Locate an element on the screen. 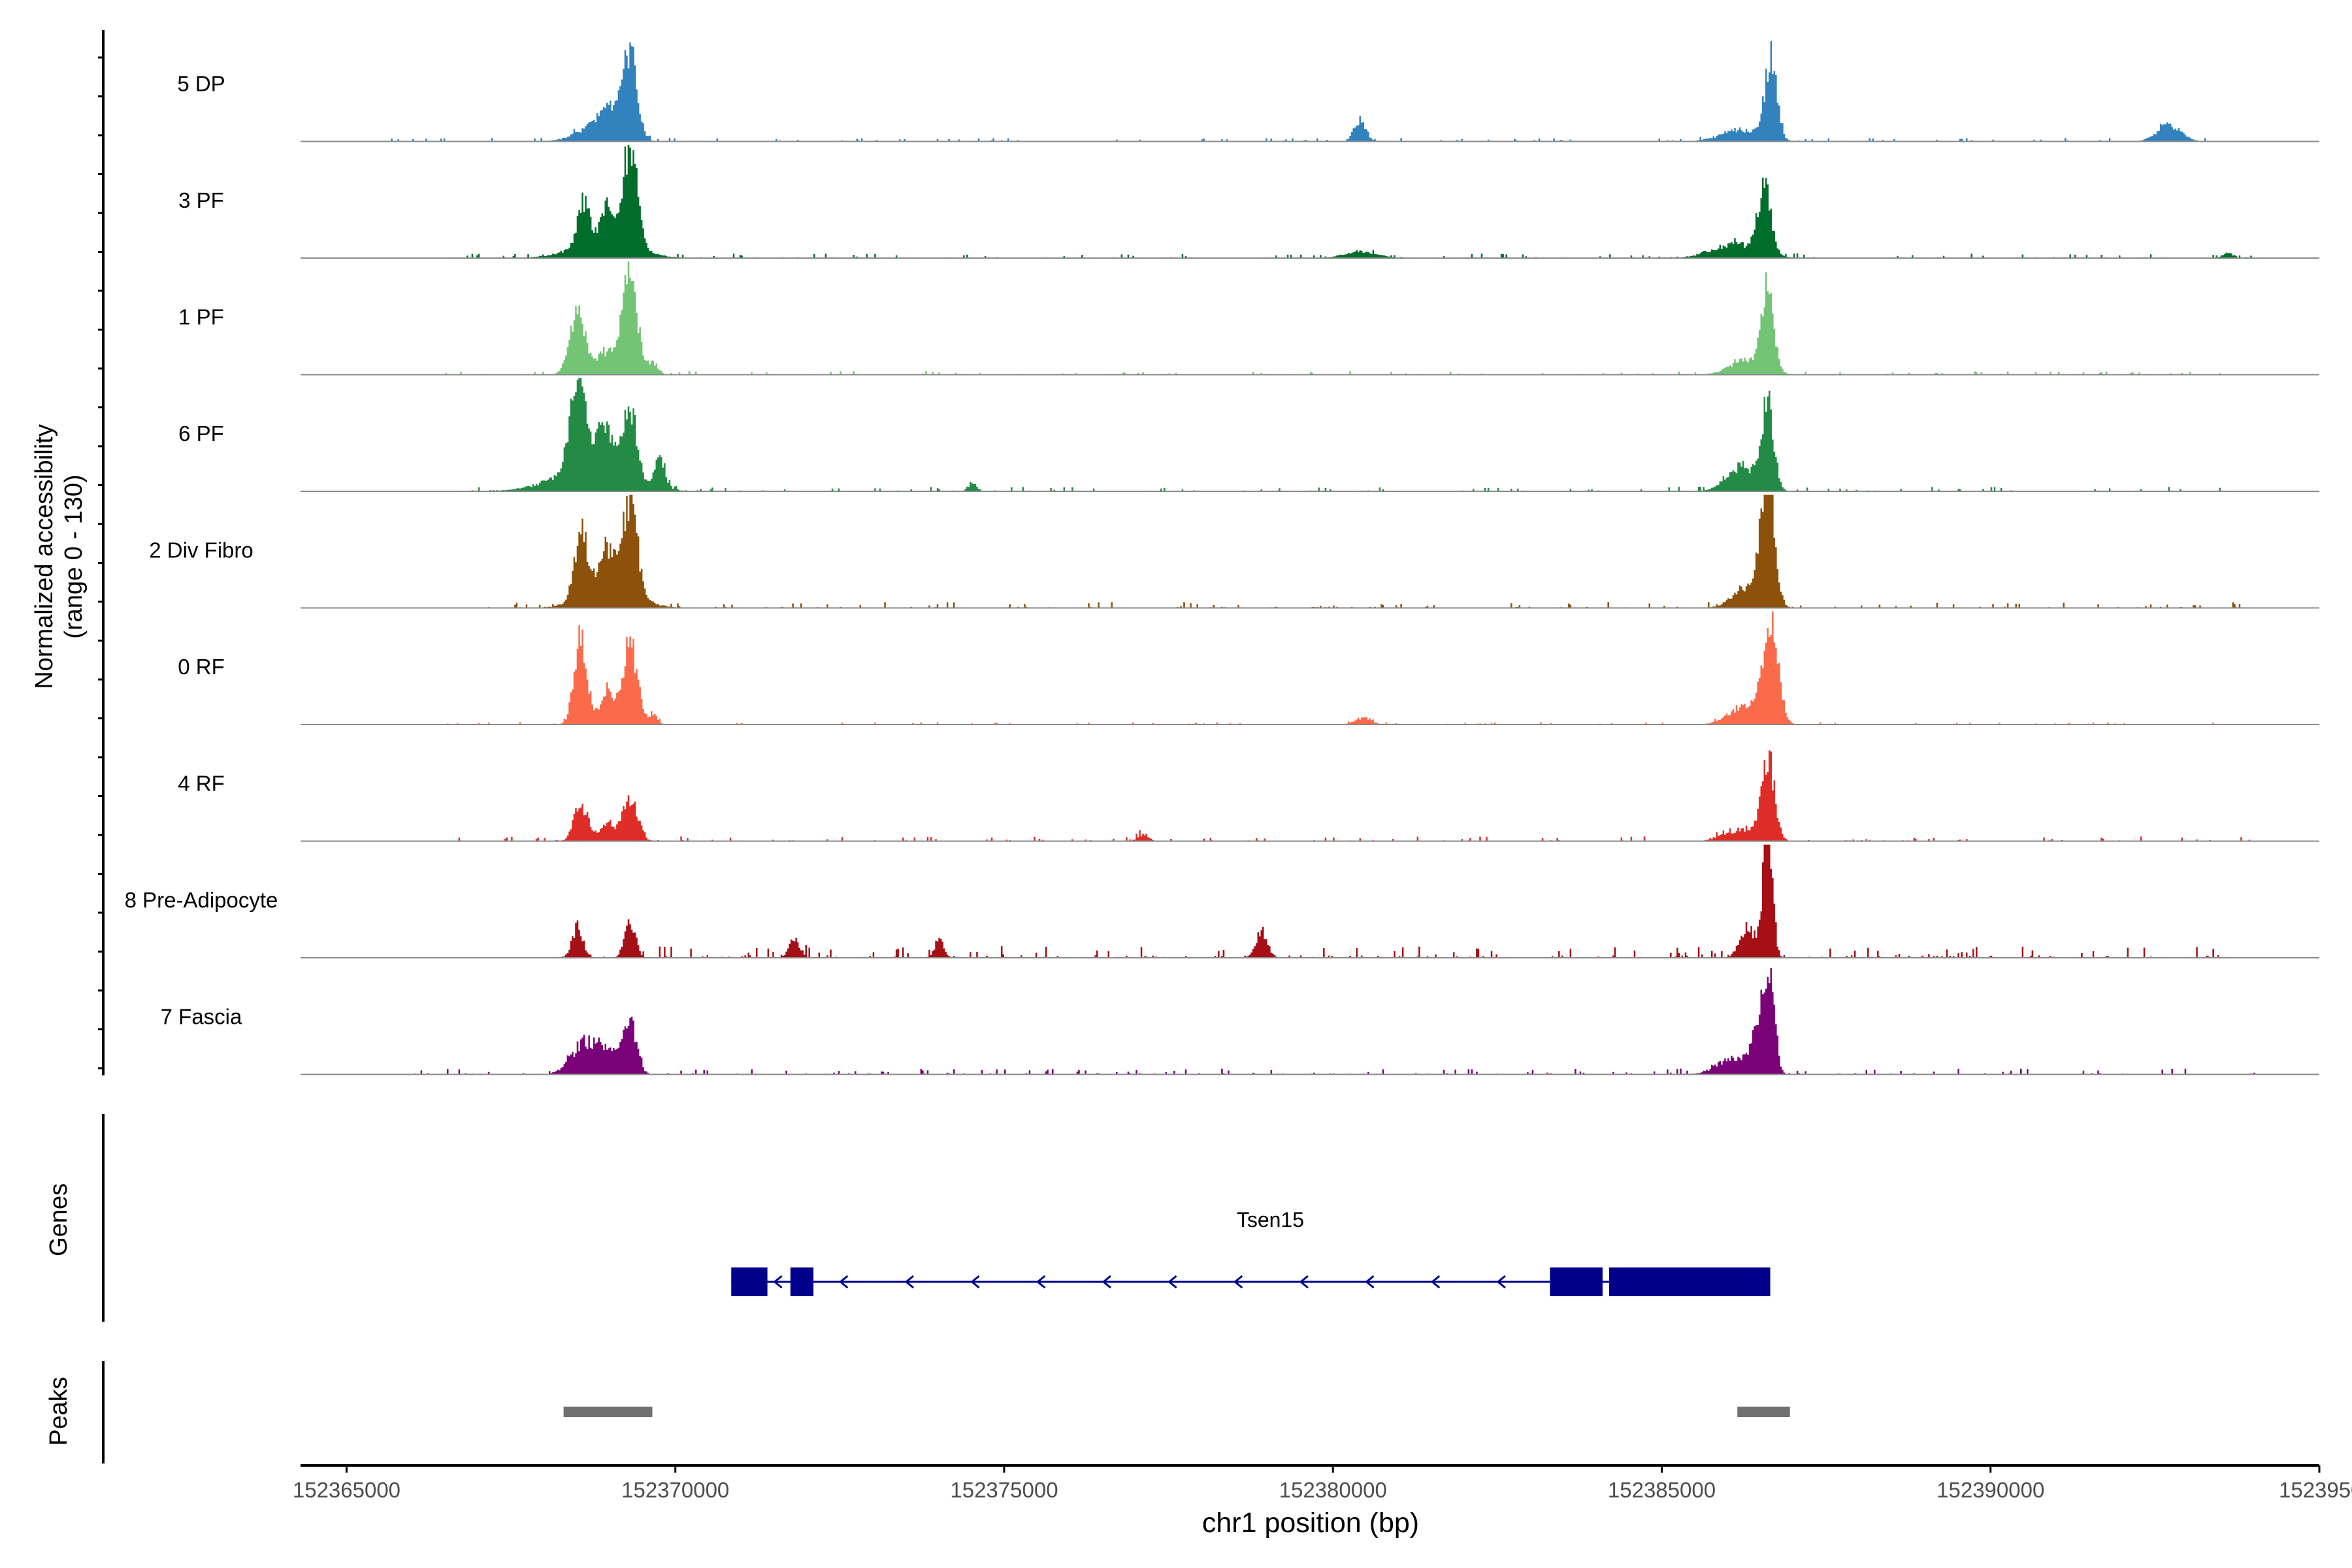 The image size is (2352, 1568). track-label: 3 PF is located at coordinates (201, 200).